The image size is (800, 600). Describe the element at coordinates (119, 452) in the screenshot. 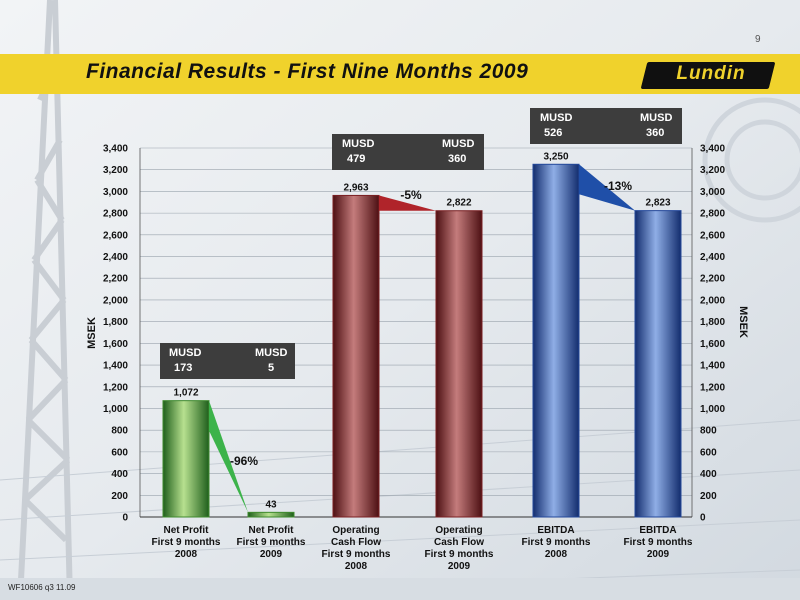

I see `y-tick-label-left: 600` at that location.